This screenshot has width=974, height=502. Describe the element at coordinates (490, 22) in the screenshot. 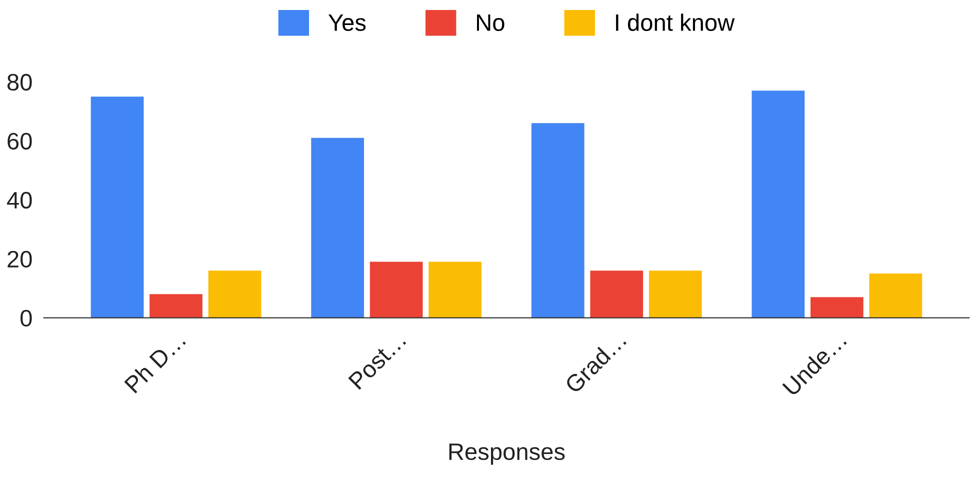

I see `legend-label: No` at that location.